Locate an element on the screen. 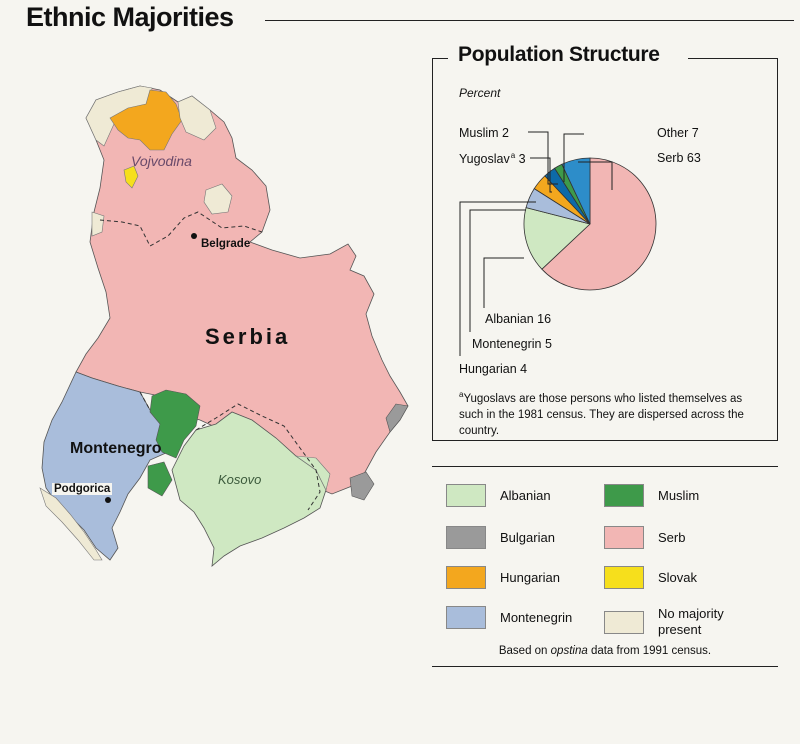  legend-item-no-majority: No majority present is located at coordinates (676, 622).